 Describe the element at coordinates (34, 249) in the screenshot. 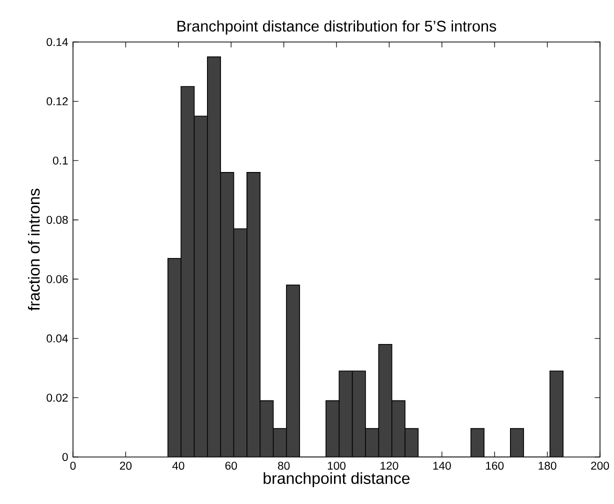

I see `y-axis-title: fraction of introns` at that location.